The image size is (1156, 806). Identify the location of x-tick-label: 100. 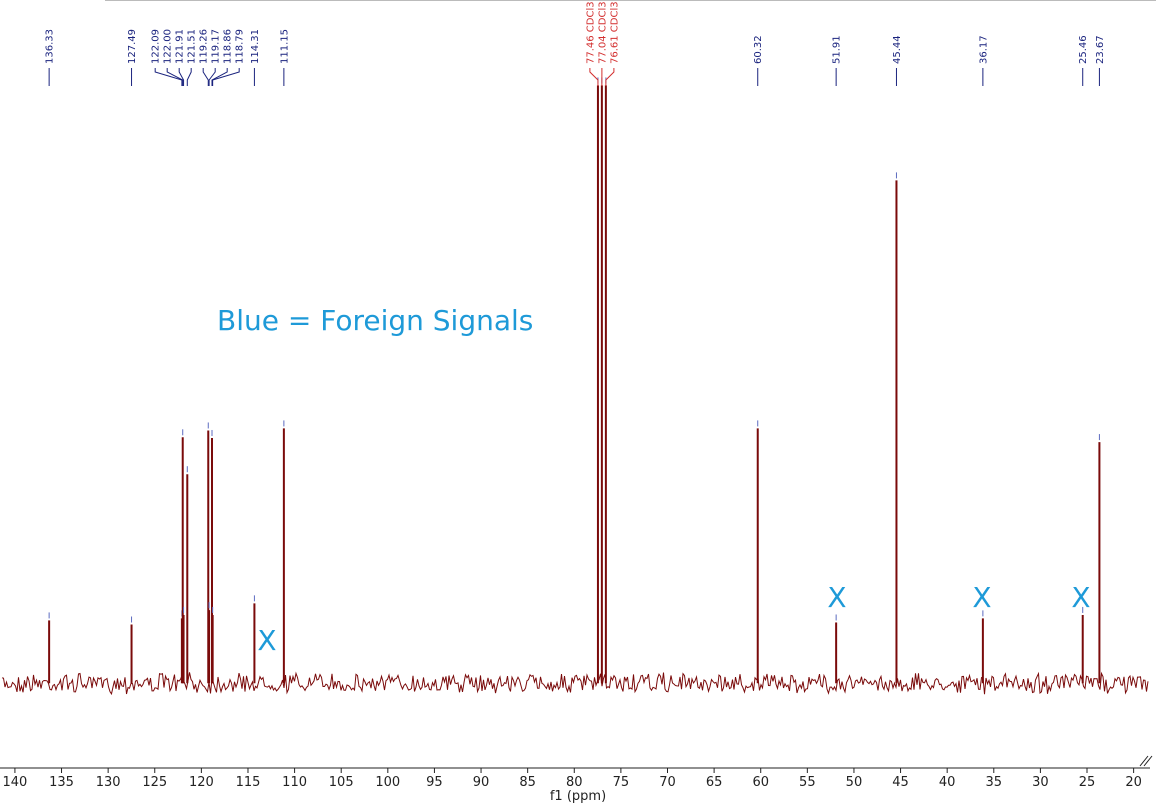
(387, 782).